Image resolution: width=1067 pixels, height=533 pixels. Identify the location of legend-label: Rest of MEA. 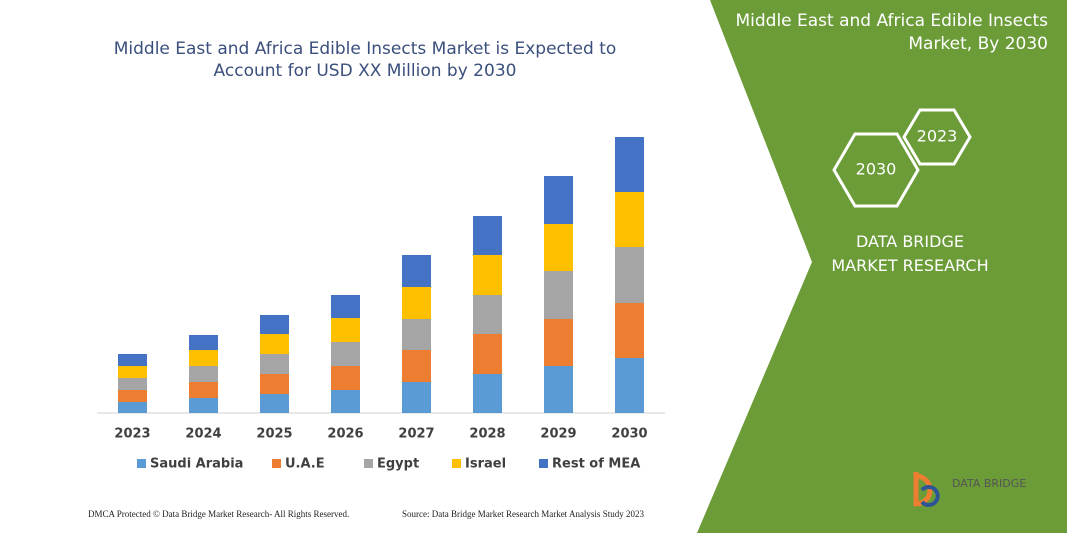
(596, 464).